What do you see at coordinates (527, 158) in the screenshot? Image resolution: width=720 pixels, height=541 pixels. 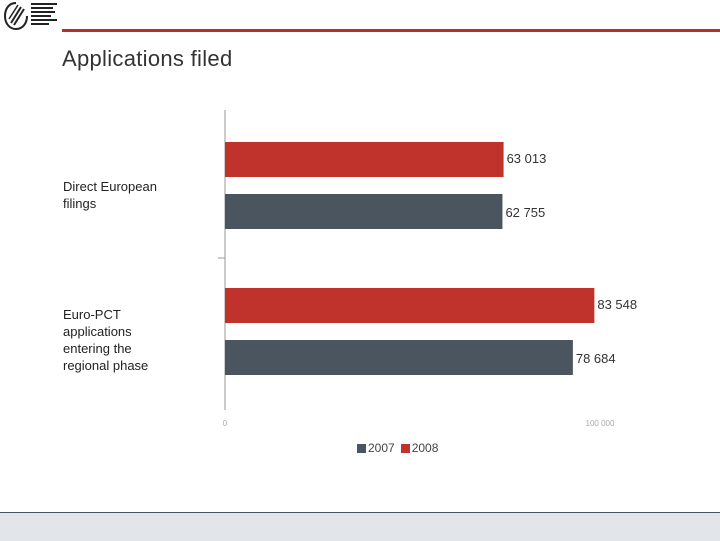 I see `data-label-2008-cat0: 63 013` at bounding box center [527, 158].